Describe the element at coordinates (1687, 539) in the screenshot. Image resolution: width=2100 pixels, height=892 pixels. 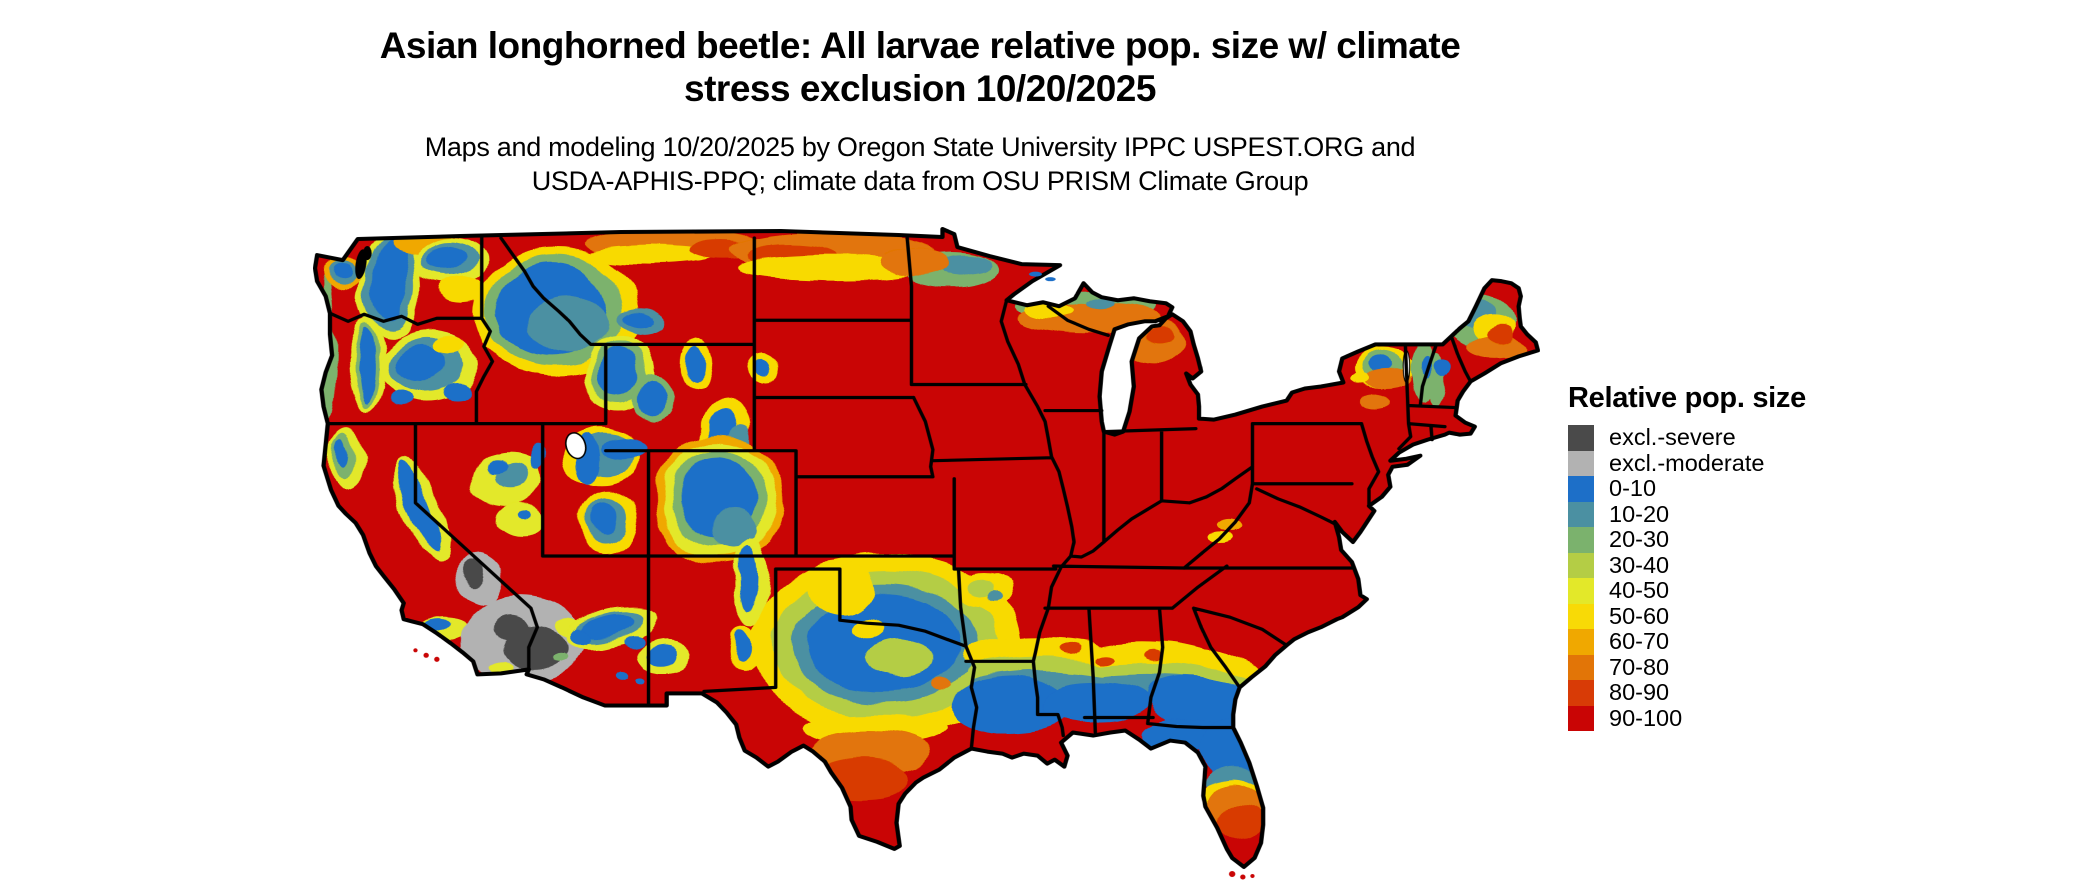
I see `legend-item-b20: 20-30` at that location.